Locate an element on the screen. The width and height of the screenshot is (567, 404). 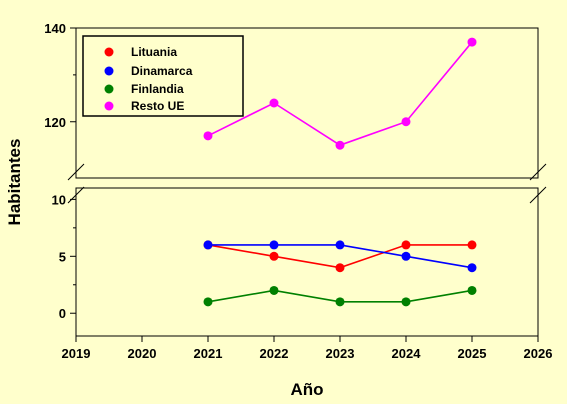
legend-marker-dinamarca is located at coordinates (109, 71).